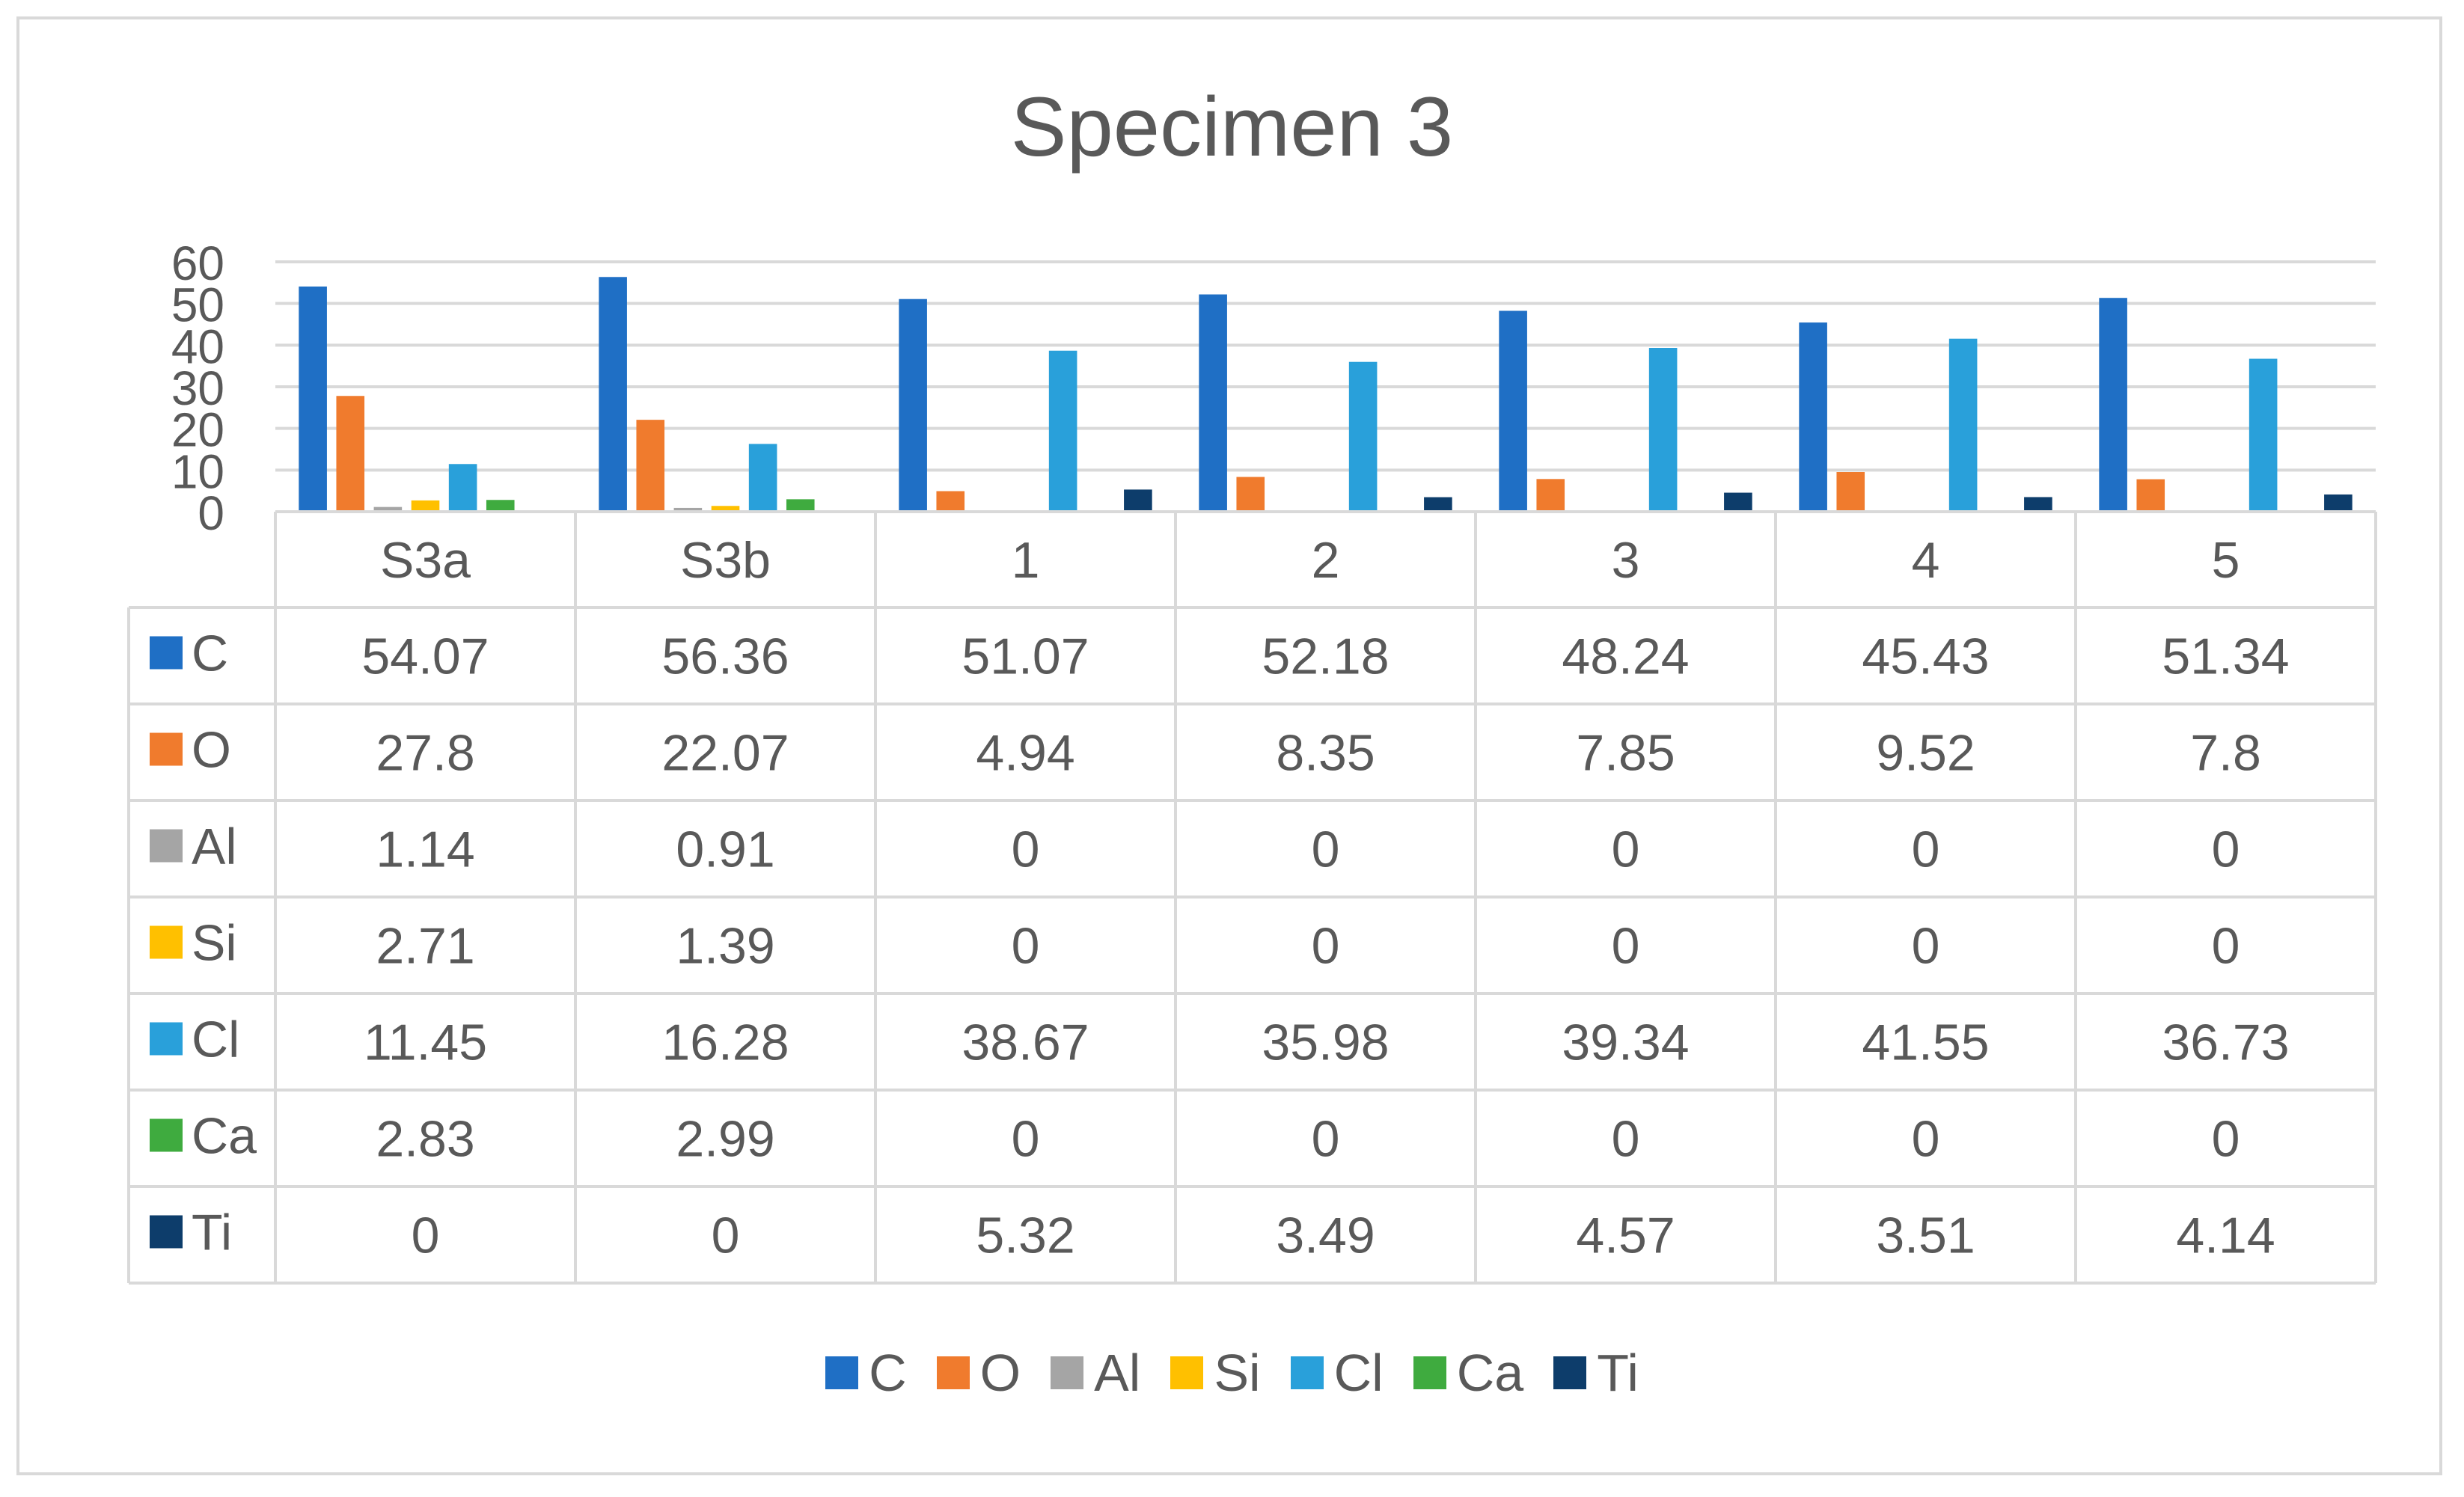 The width and height of the screenshot is (2464, 1497). I want to click on y-tick-label: 40, so click(197, 346).